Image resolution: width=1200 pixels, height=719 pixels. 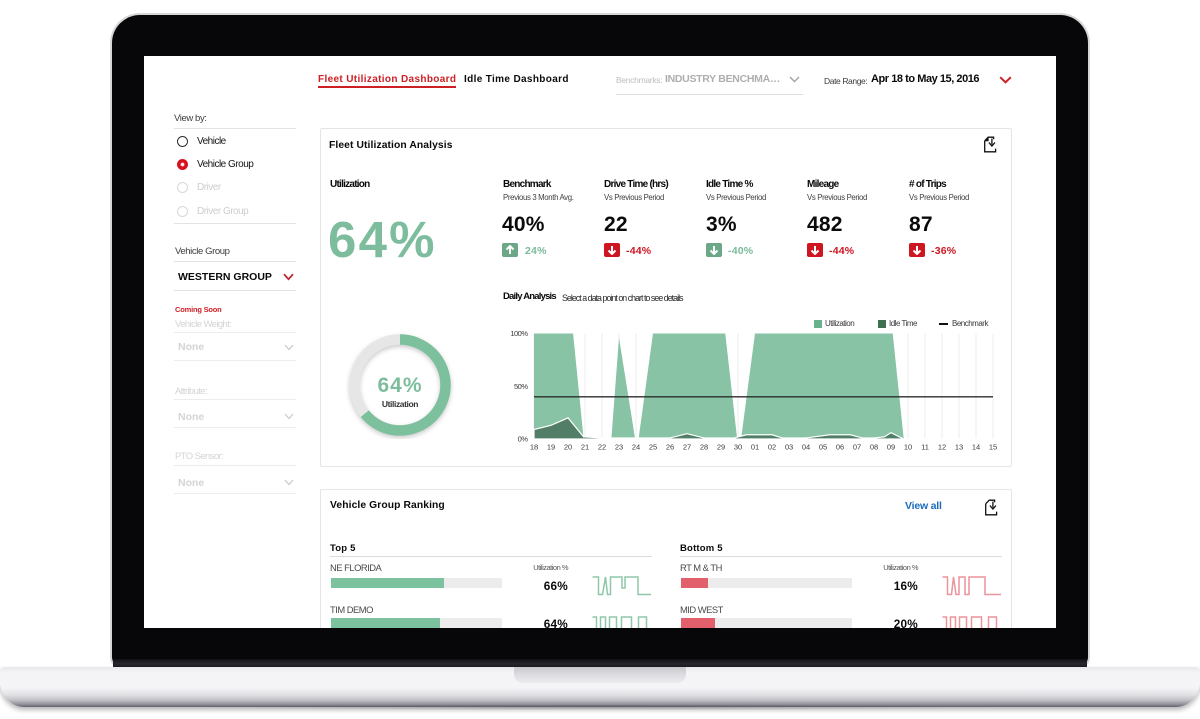 What do you see at coordinates (823, 447) in the screenshot?
I see `svg-text: 05` at bounding box center [823, 447].